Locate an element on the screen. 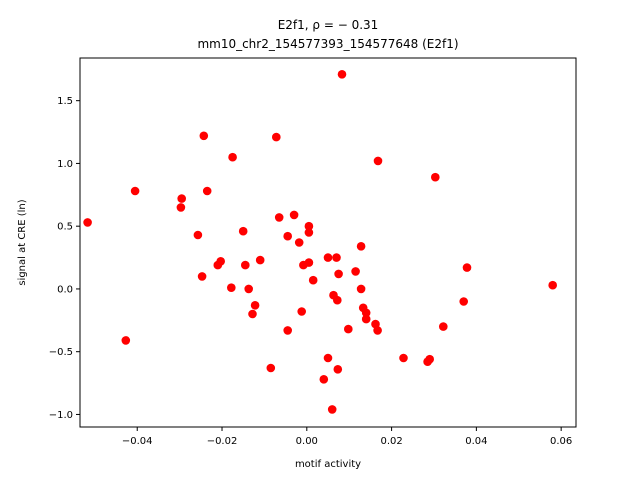 This screenshot has height=480, width=640. y-tick-label: −1.0 is located at coordinates (61, 415).